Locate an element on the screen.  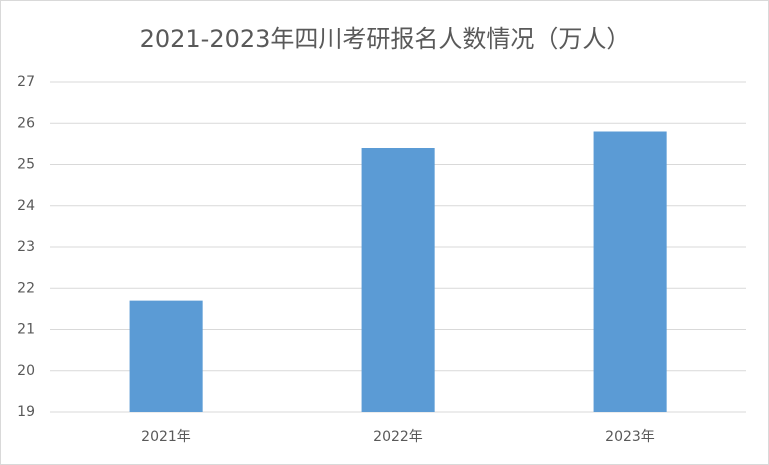
y-tick-label: 20 is located at coordinates (26, 371).